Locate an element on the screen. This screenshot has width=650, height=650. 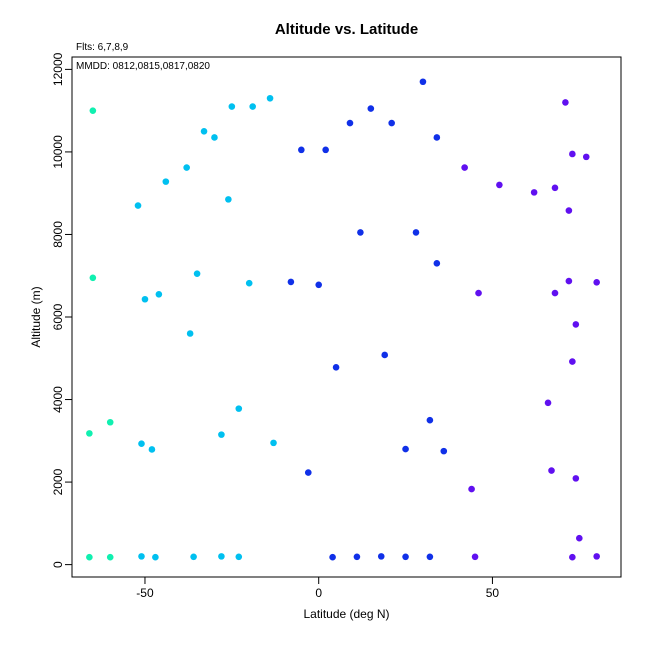
x-tick-label: 0 is located at coordinates (318, 593).